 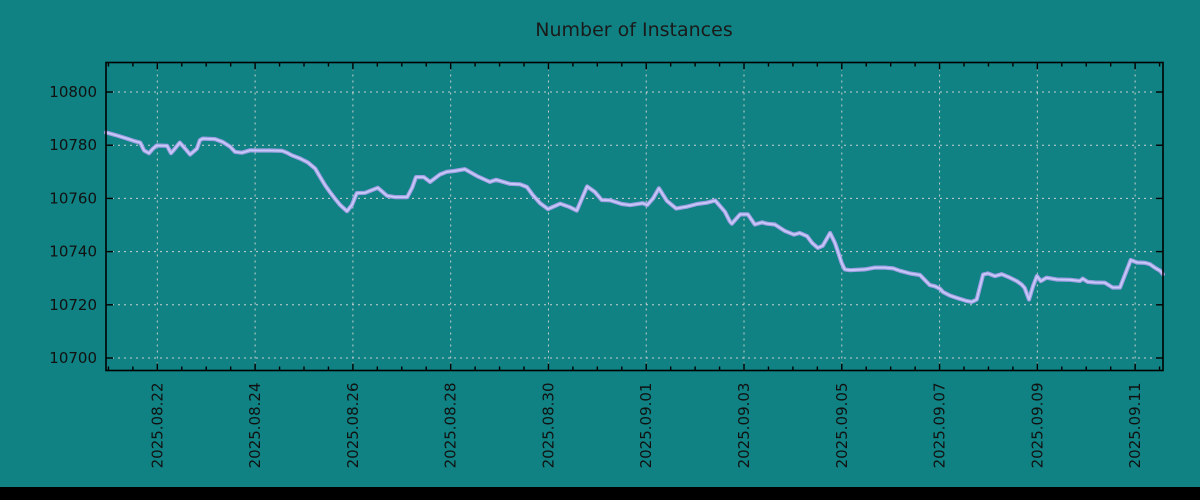 I want to click on x-axis-tick-label: 2025.09.07, so click(x=940, y=425).